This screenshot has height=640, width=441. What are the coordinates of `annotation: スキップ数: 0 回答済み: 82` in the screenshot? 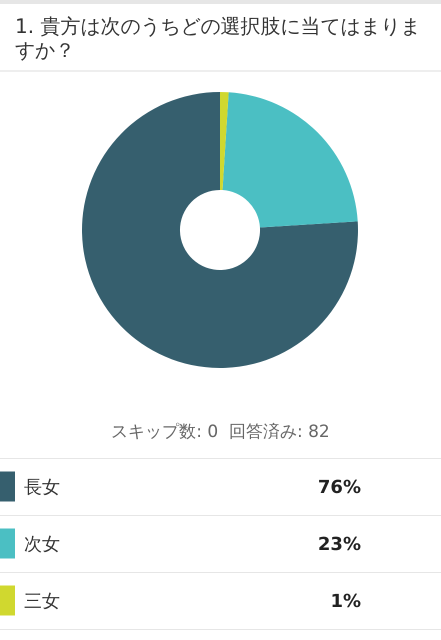 It's located at (220, 432).